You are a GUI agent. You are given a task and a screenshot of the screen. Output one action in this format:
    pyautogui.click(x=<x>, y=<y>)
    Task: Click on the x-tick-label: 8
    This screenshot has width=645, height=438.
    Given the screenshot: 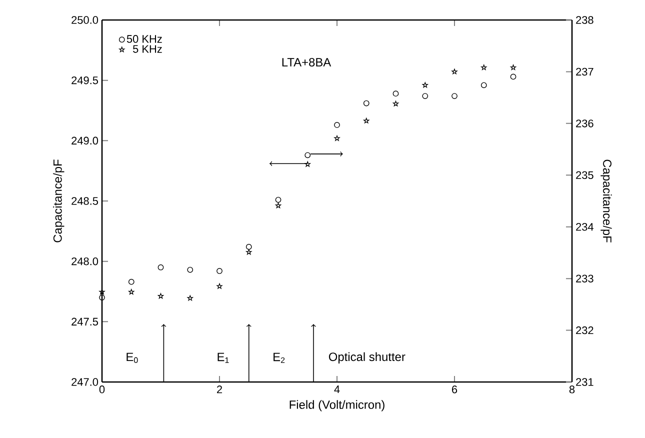 What is the action you would take?
    pyautogui.click(x=572, y=390)
    